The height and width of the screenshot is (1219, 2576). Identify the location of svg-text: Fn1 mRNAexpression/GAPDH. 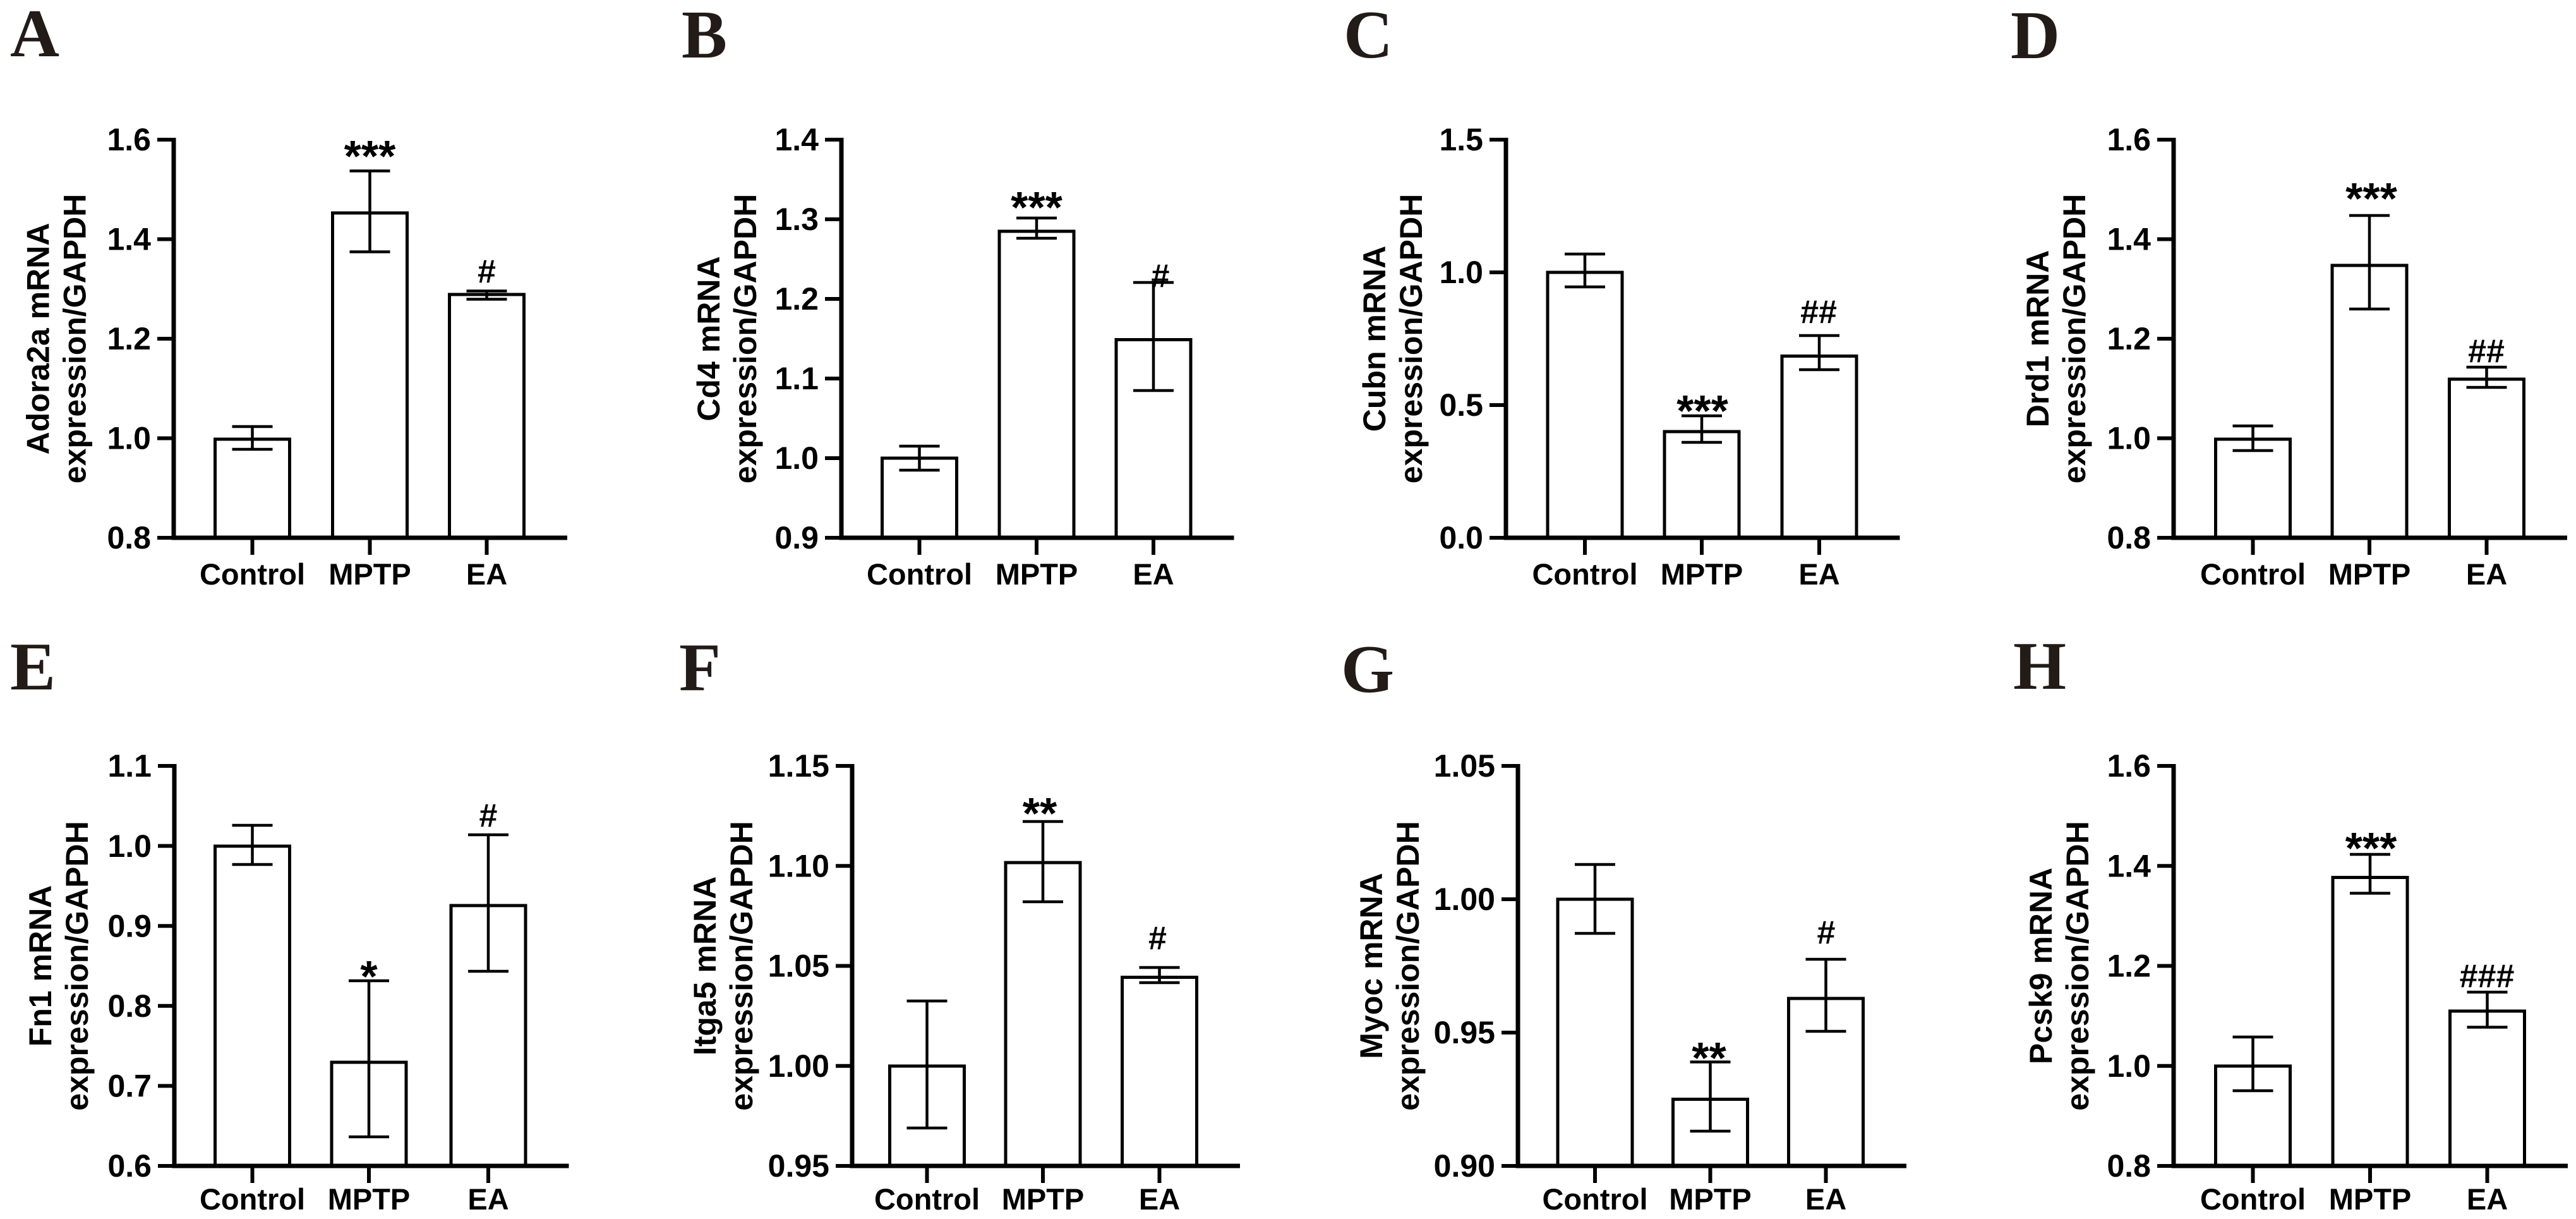
(59, 965).